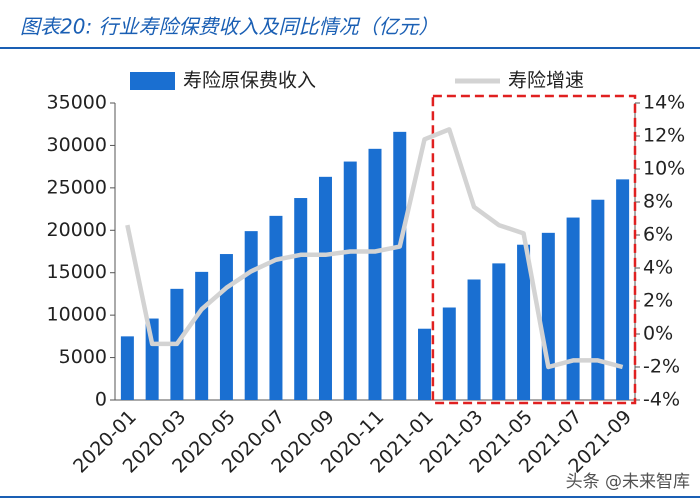 Image resolution: width=700 pixels, height=504 pixels. I want to click on y2-tick-label: -4%, so click(661, 400).